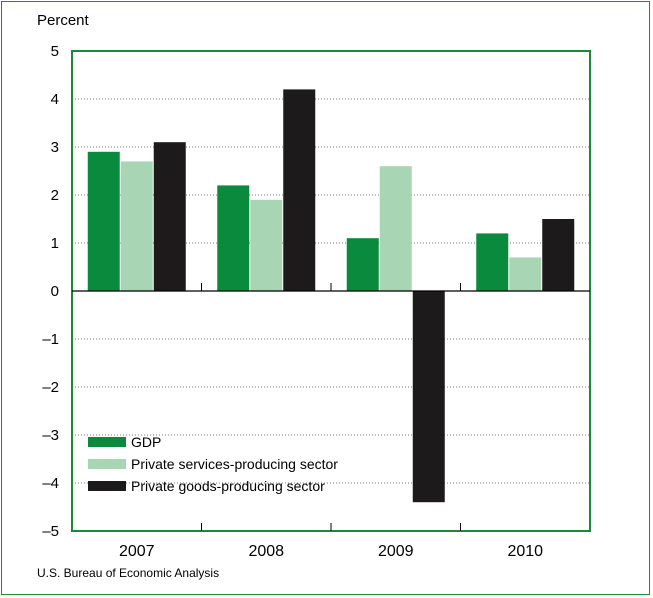  Describe the element at coordinates (396, 551) in the screenshot. I see `x-tick-label: 2009` at that location.